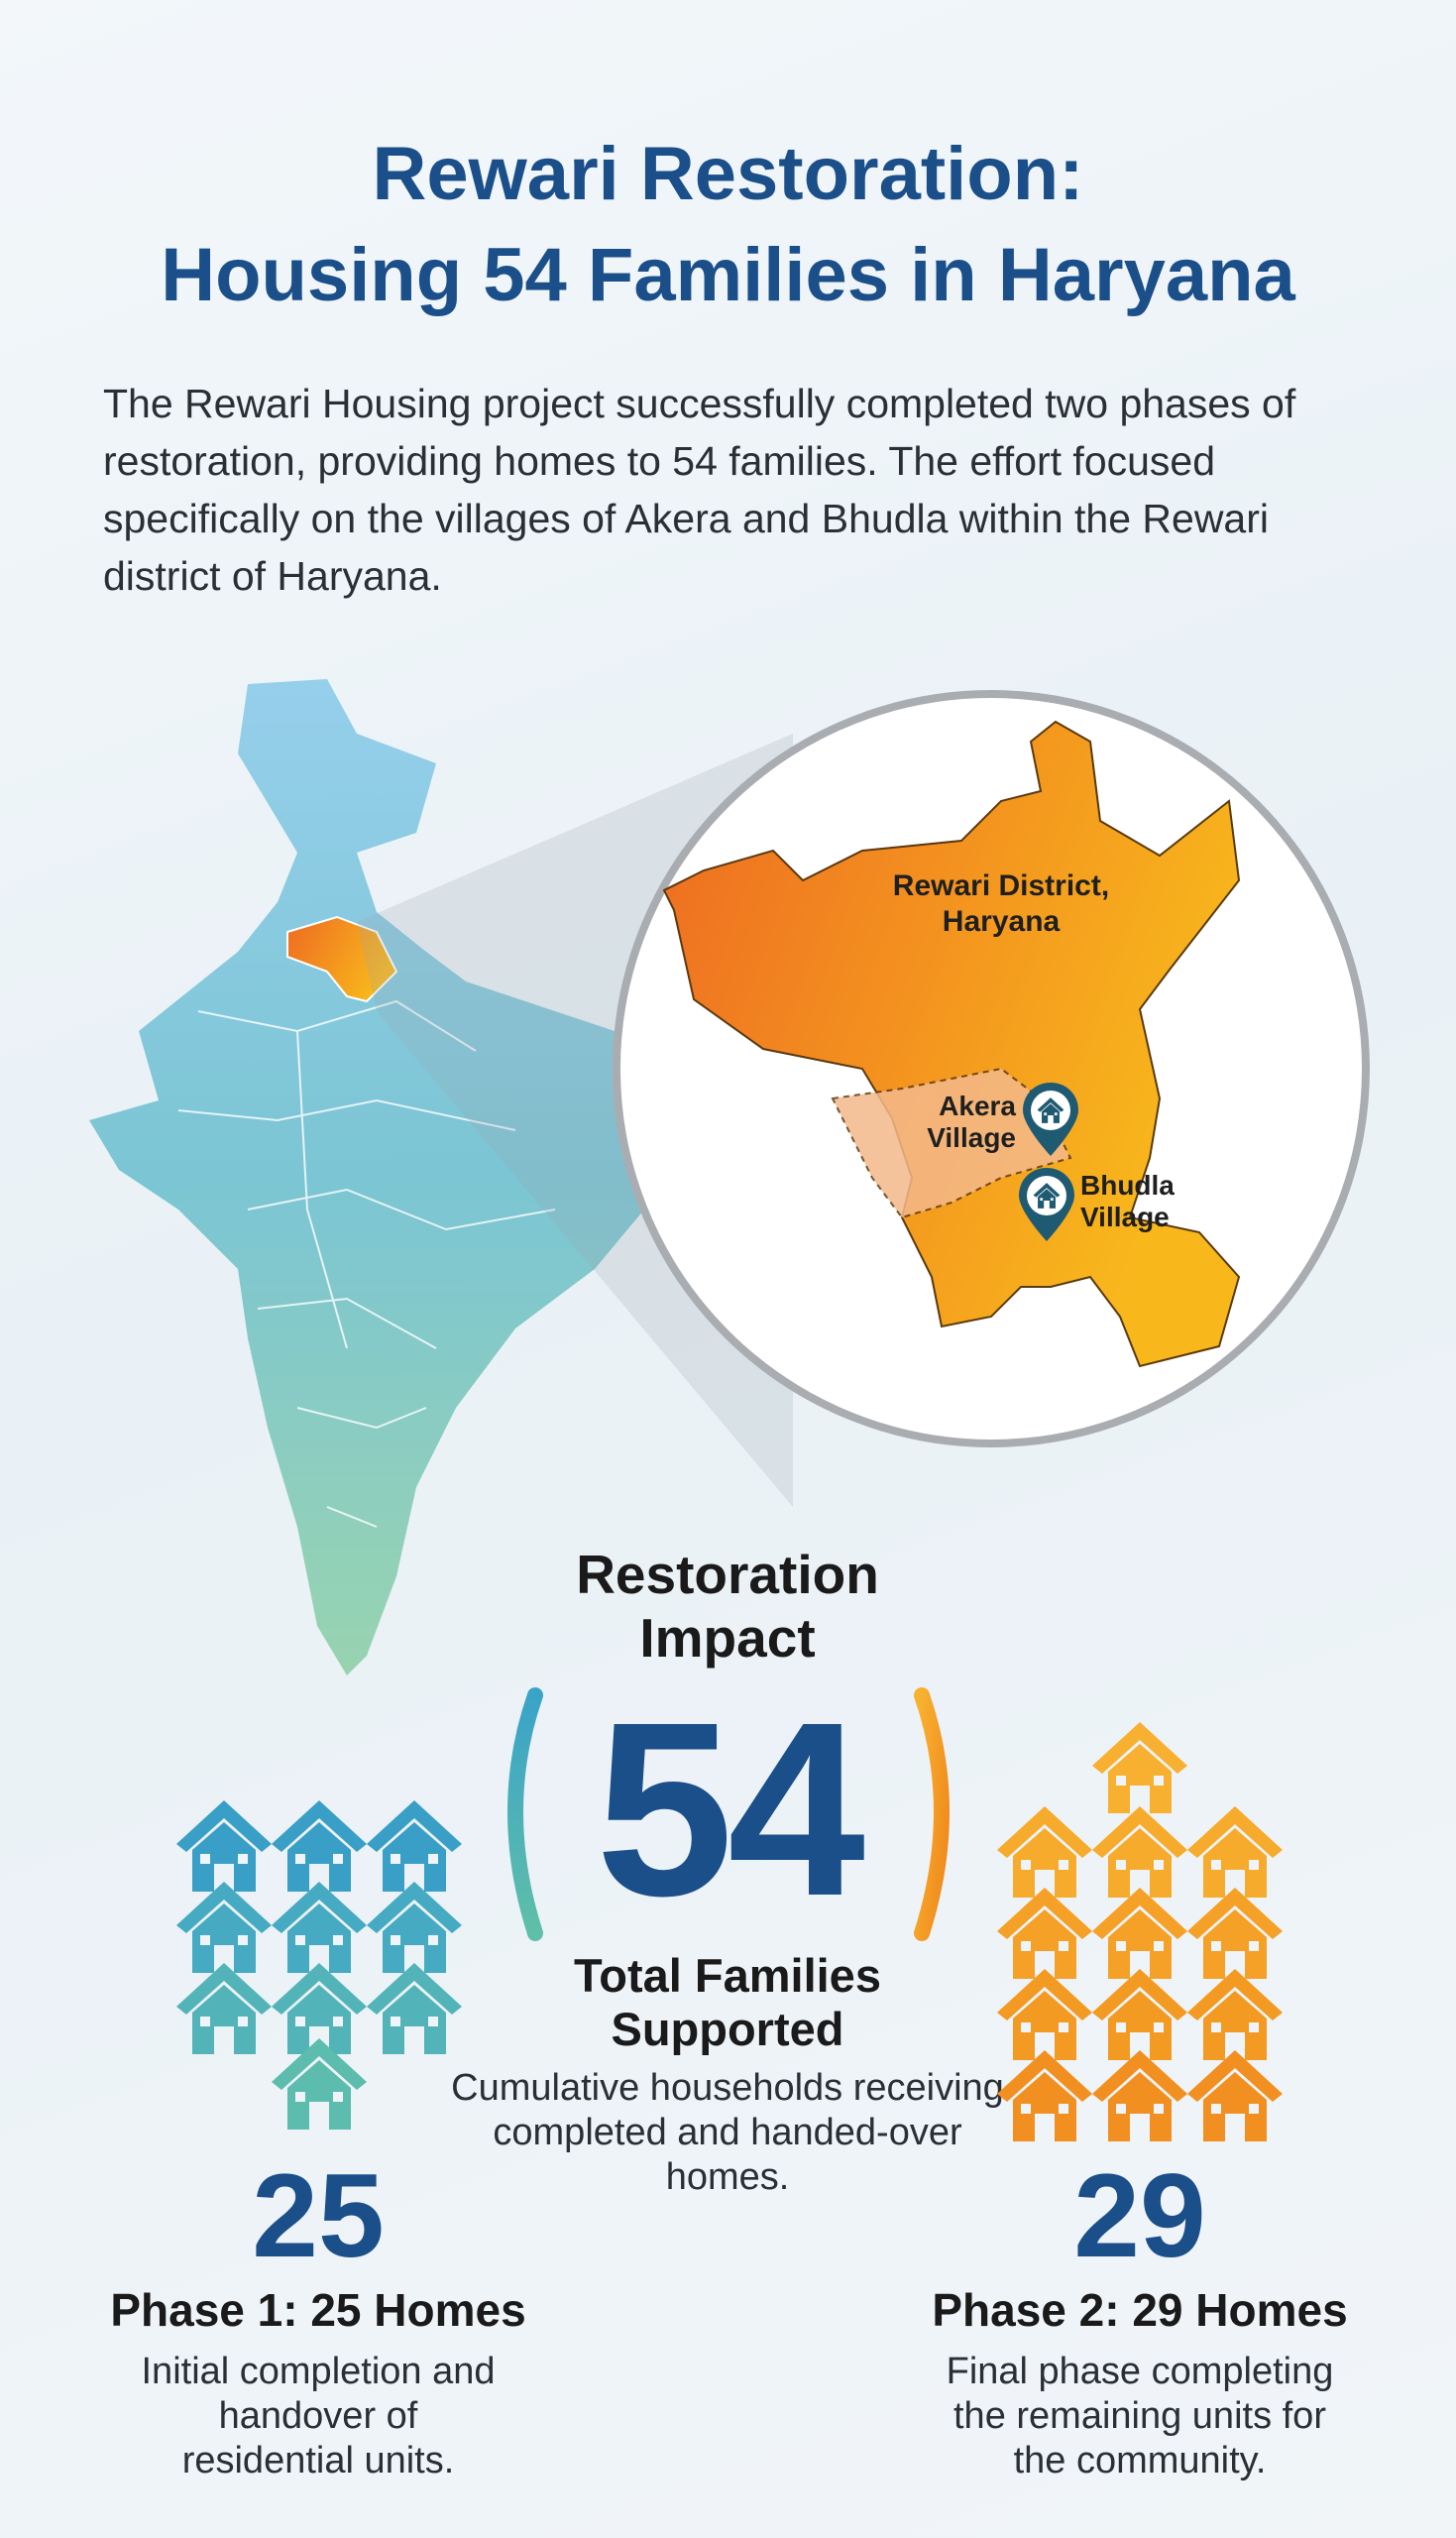 The image size is (1456, 2538). Describe the element at coordinates (1125, 1217) in the screenshot. I see `bhudla-line-2: Village` at that location.